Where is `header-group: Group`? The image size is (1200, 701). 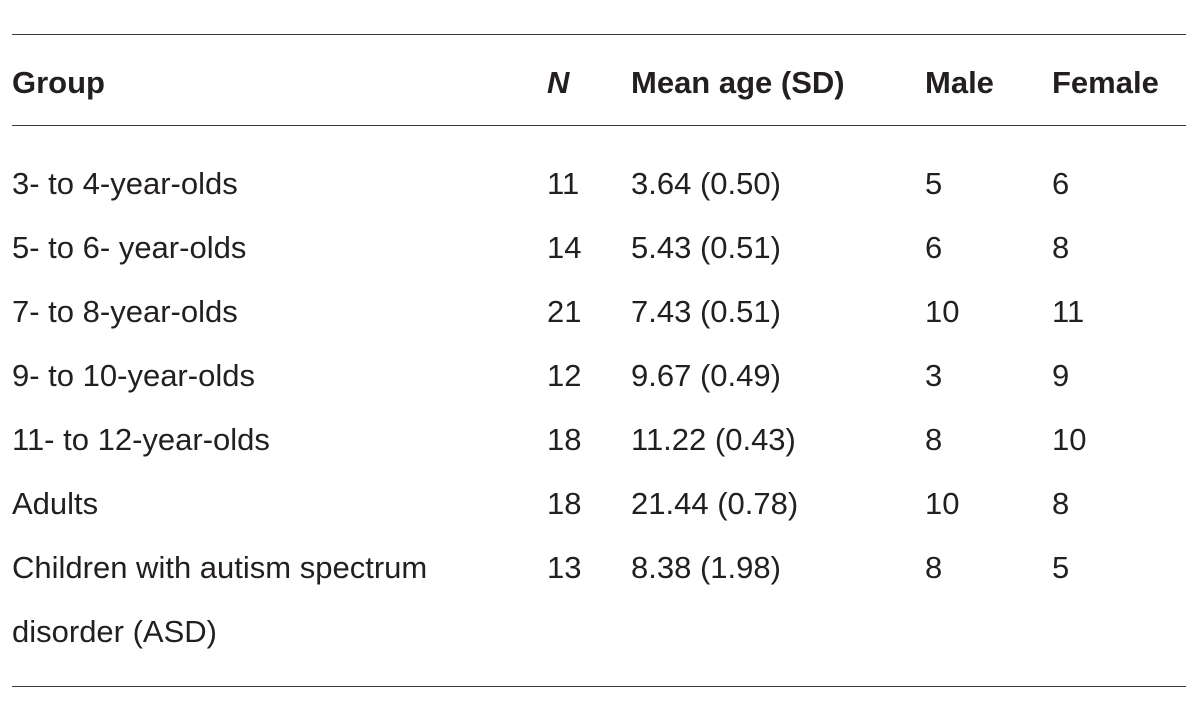
header-group: Group is located at coordinates (58, 82).